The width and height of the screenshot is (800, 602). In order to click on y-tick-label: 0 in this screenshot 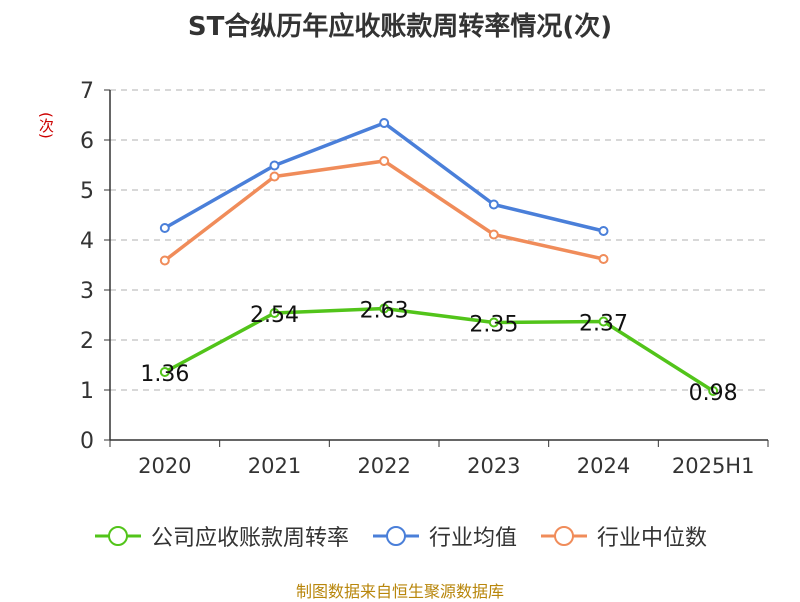, I will do `click(87, 441)`.